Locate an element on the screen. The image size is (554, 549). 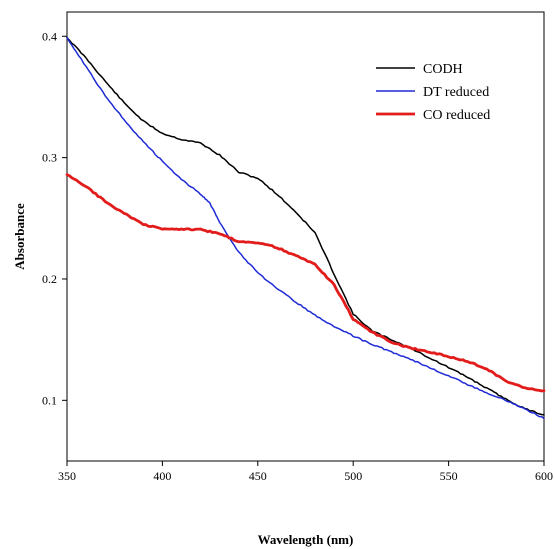
y-axis-ticks: 0.1 0.2 0.3 0.4 is located at coordinates (54, 218).